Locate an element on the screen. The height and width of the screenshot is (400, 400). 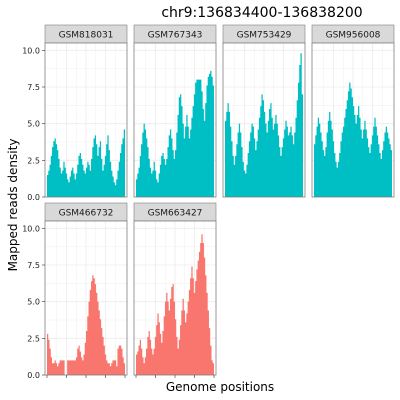
facet-panel: GSM753429 is located at coordinates (264, 111).